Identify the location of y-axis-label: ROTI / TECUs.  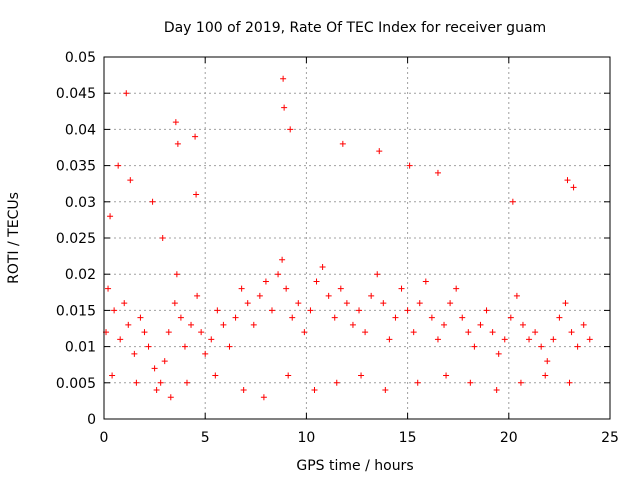
(14, 238).